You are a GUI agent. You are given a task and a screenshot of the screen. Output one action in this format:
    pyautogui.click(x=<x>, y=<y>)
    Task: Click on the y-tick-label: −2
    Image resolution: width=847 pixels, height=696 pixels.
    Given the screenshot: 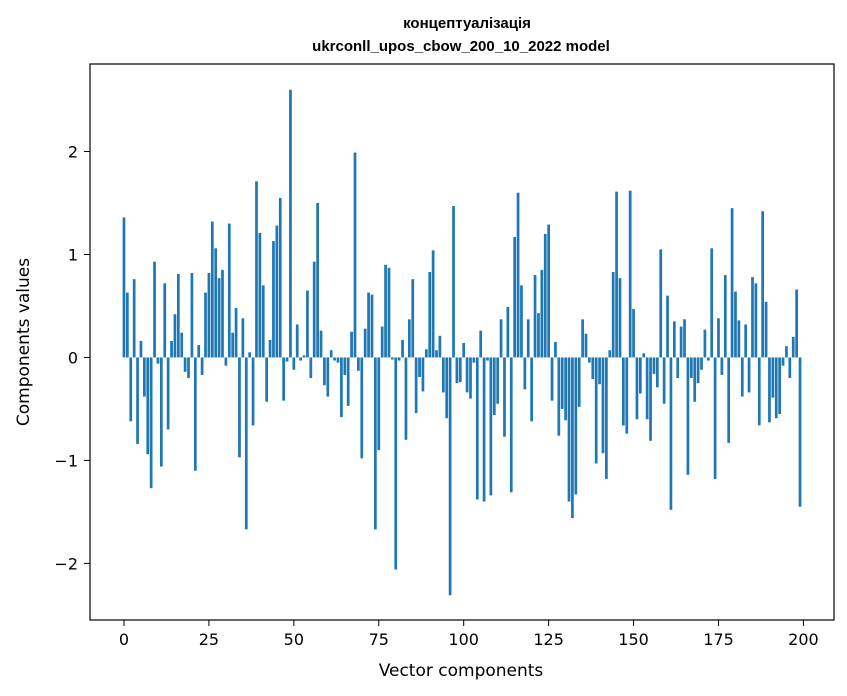 What is the action you would take?
    pyautogui.click(x=66, y=563)
    